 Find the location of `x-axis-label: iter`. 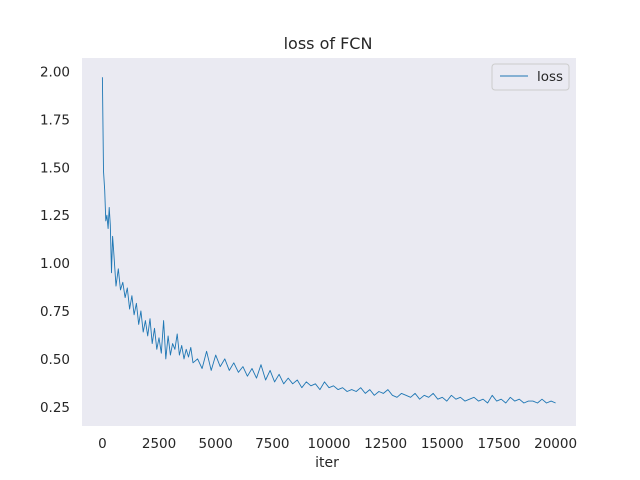

x-axis-label: iter is located at coordinates (327, 463).